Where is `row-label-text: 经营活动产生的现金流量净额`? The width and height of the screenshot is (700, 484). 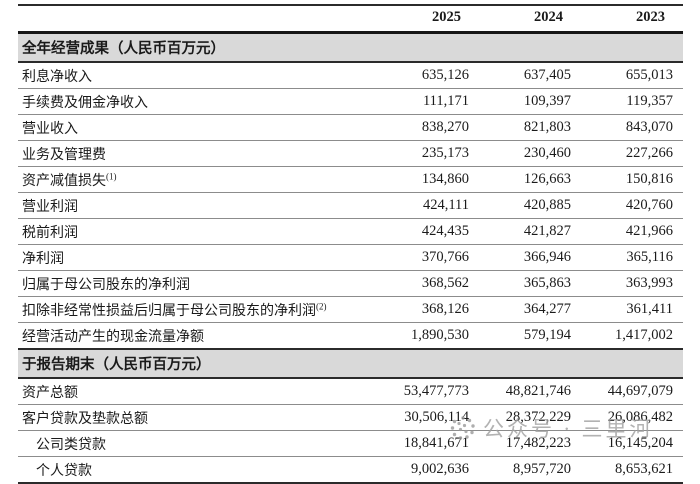 row-label-text: 经营活动产生的现金流量净额 is located at coordinates (113, 337).